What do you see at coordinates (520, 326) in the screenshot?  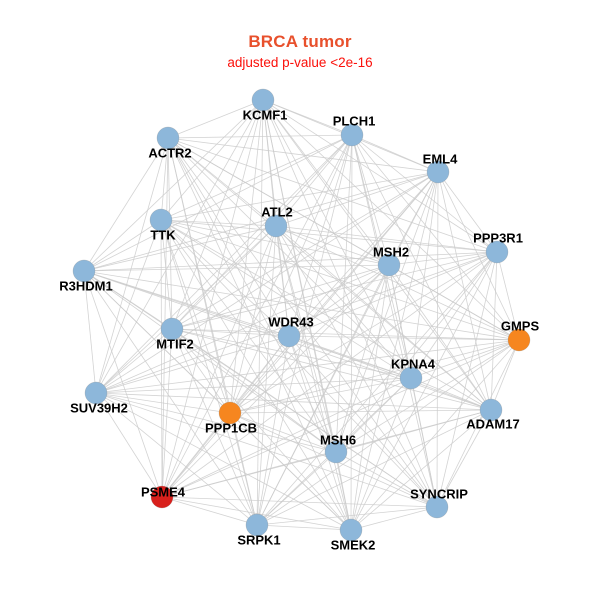 I see `node-label-gmps: GMPS` at bounding box center [520, 326].